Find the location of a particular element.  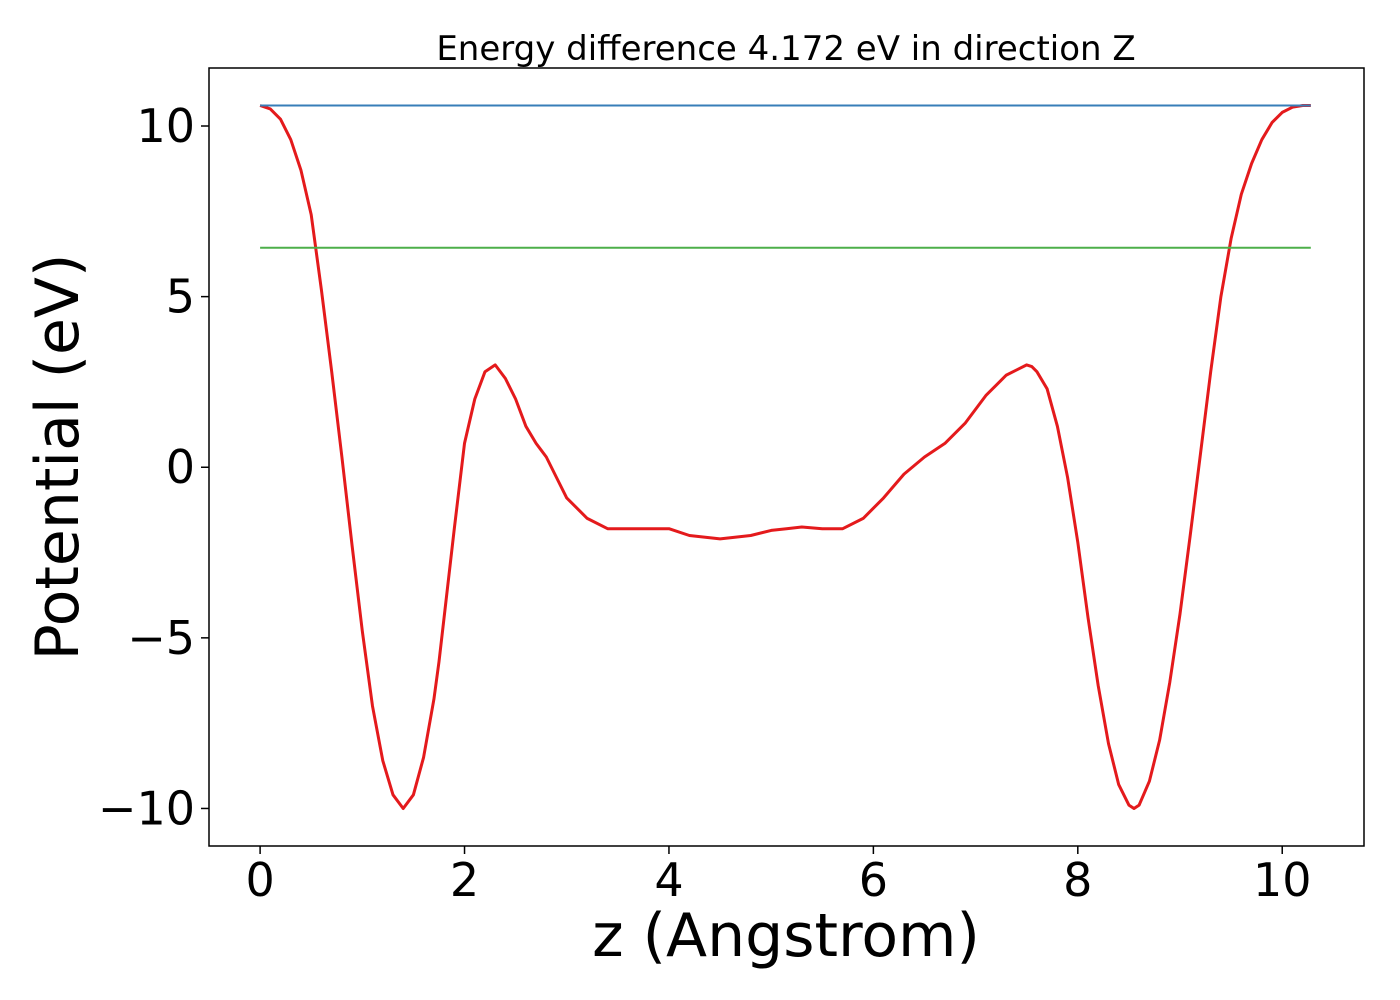

y-tick-label: 0 is located at coordinates (180, 467).